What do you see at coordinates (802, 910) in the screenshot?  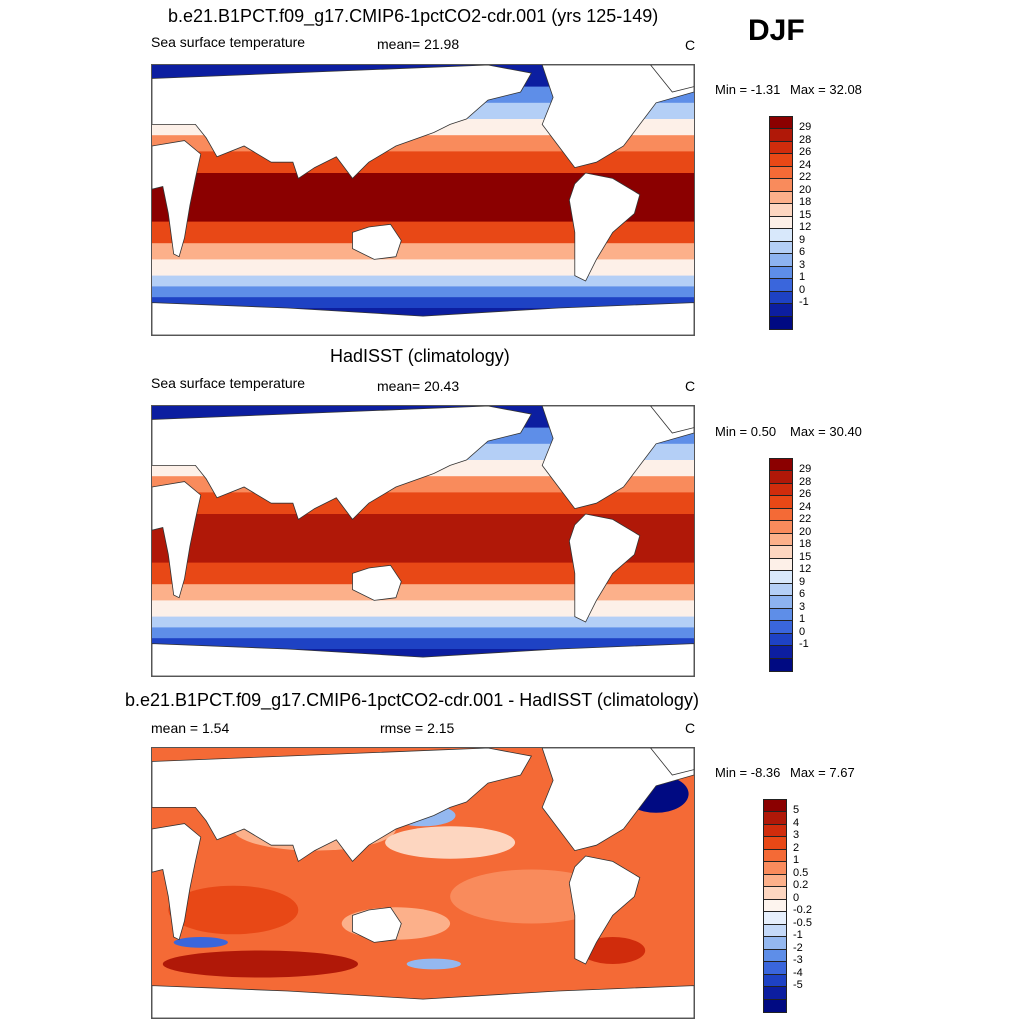 I see `colorbar-tick-label: -0.2` at bounding box center [802, 910].